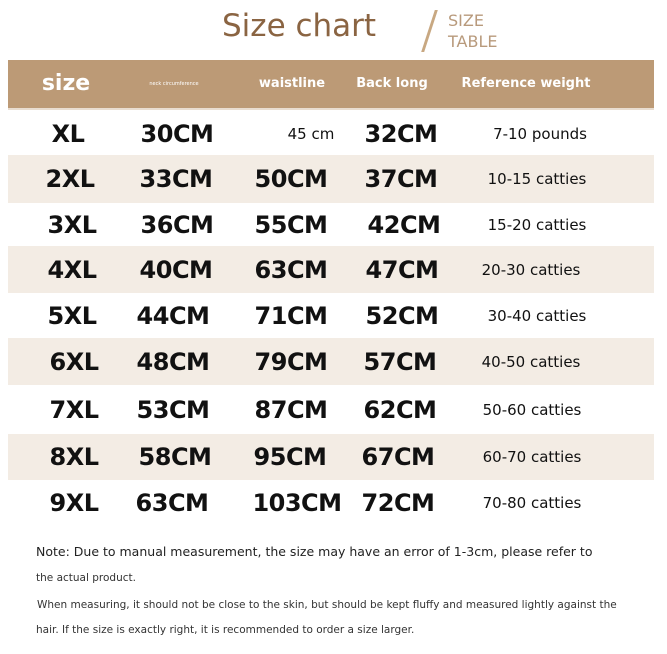 The width and height of the screenshot is (667, 654). Describe the element at coordinates (173, 361) in the screenshot. I see `cell-neck: 48CM` at that location.